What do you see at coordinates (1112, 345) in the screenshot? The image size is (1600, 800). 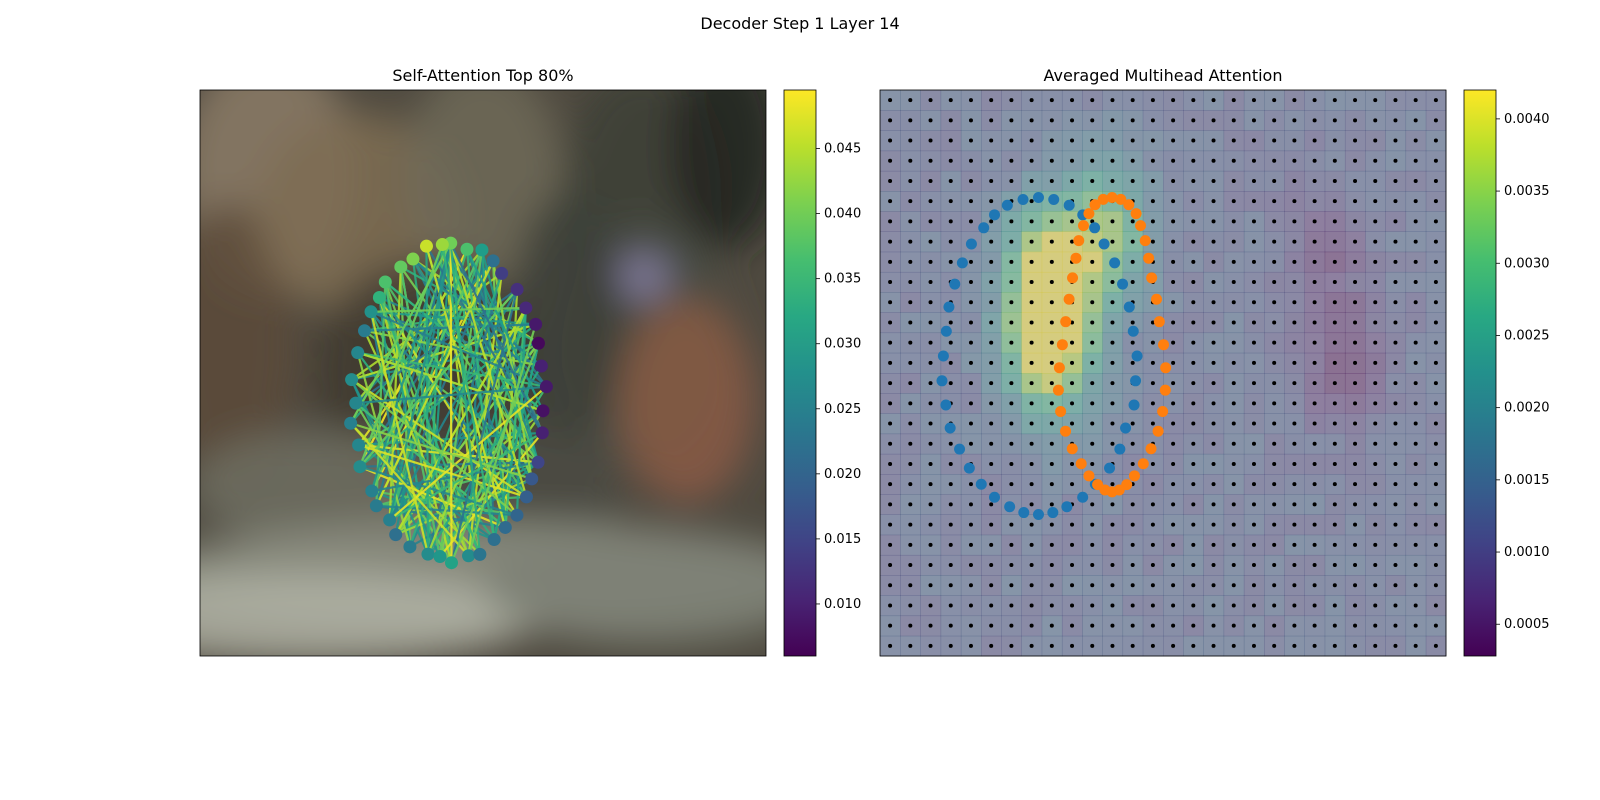 I see `series-inner-points` at bounding box center [1112, 345].